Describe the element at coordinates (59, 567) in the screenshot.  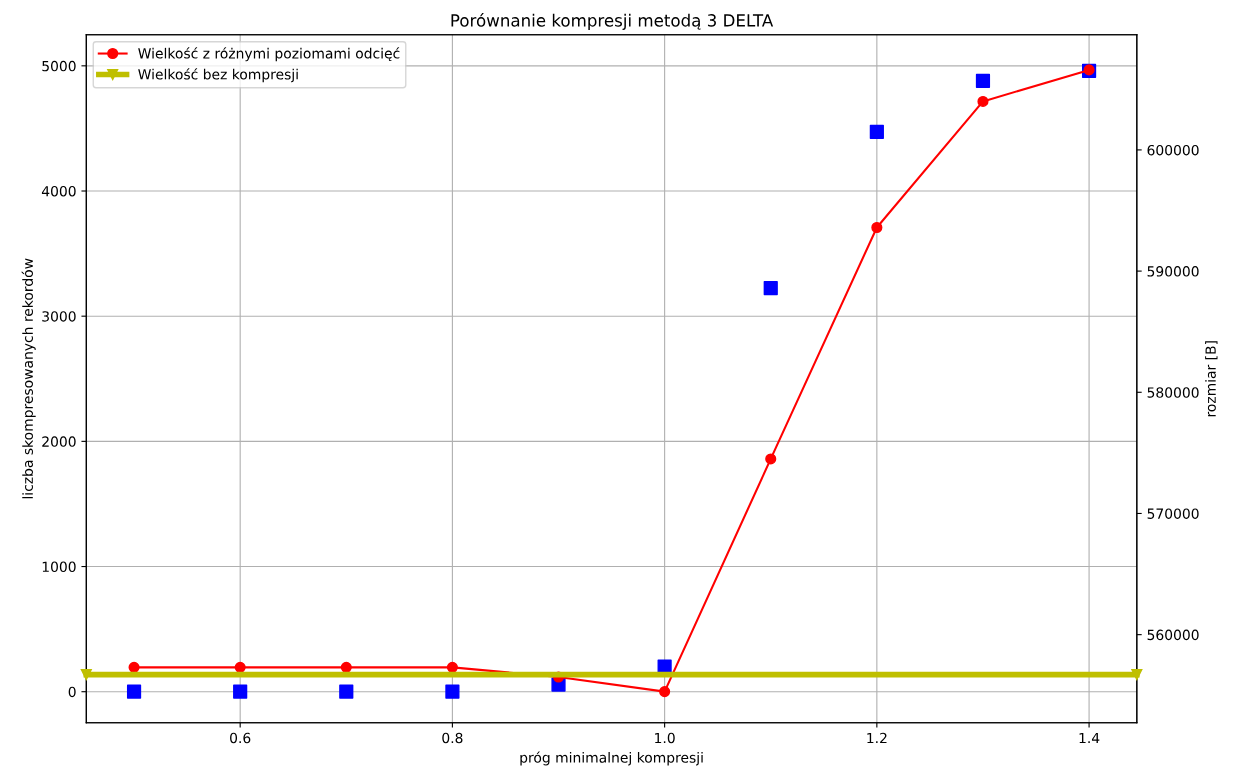
I see `y-tick-label: 1000` at that location.